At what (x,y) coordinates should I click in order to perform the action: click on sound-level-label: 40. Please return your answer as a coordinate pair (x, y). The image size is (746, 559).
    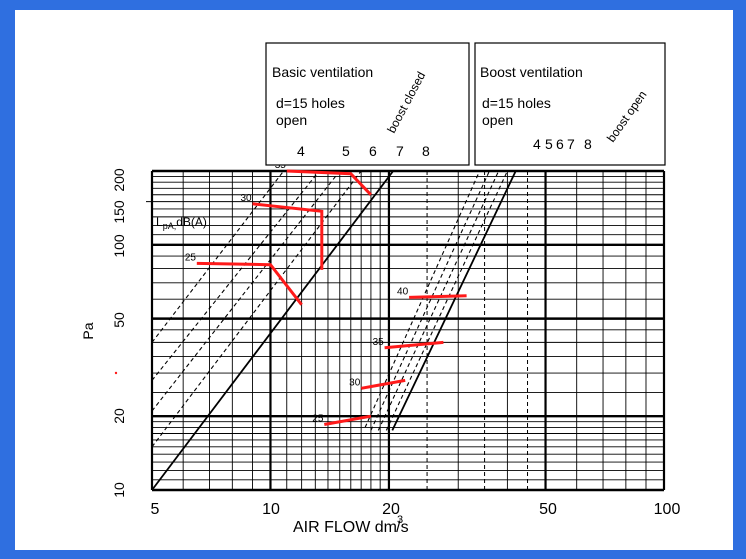
    Looking at the image, I should click on (403, 291).